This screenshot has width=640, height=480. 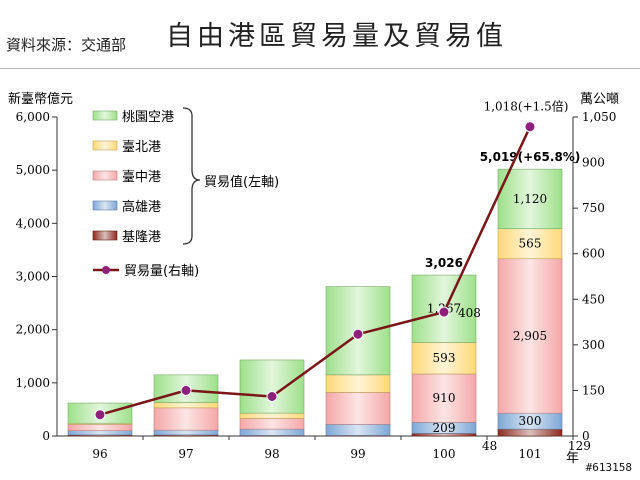 What do you see at coordinates (141, 177) in the screenshot?
I see `legend-label: 臺中港` at bounding box center [141, 177].